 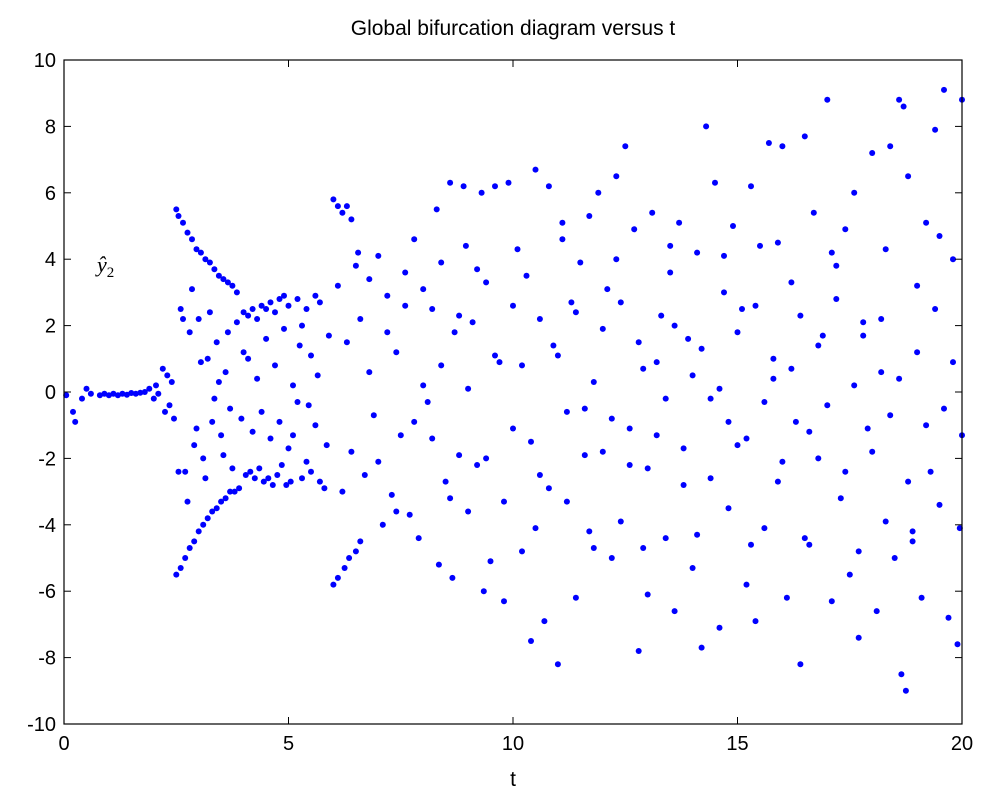 What do you see at coordinates (63, 744) in the screenshot?
I see `x-tick-label: 0` at bounding box center [63, 744].